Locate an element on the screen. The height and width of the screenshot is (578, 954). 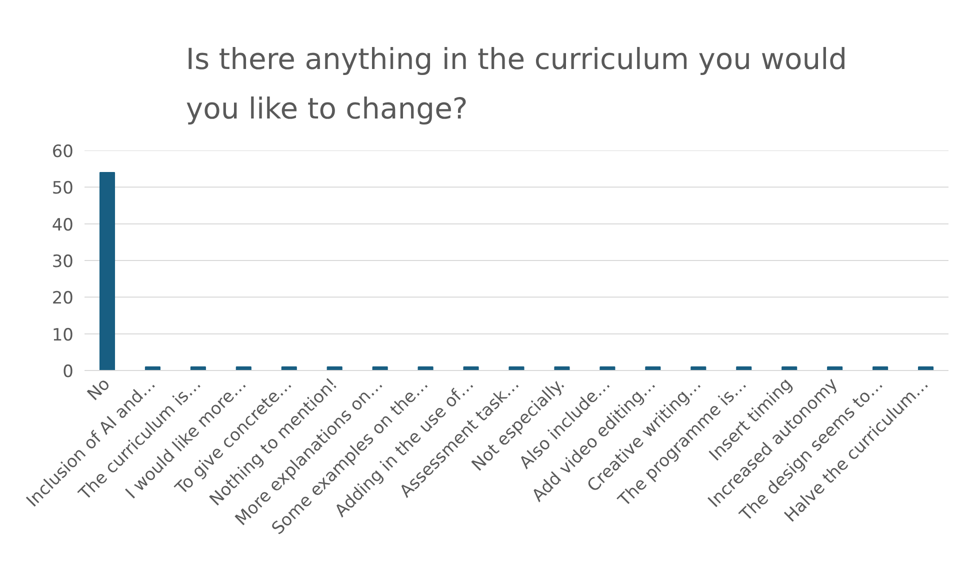
y-tick-label: 40 is located at coordinates (63, 225).